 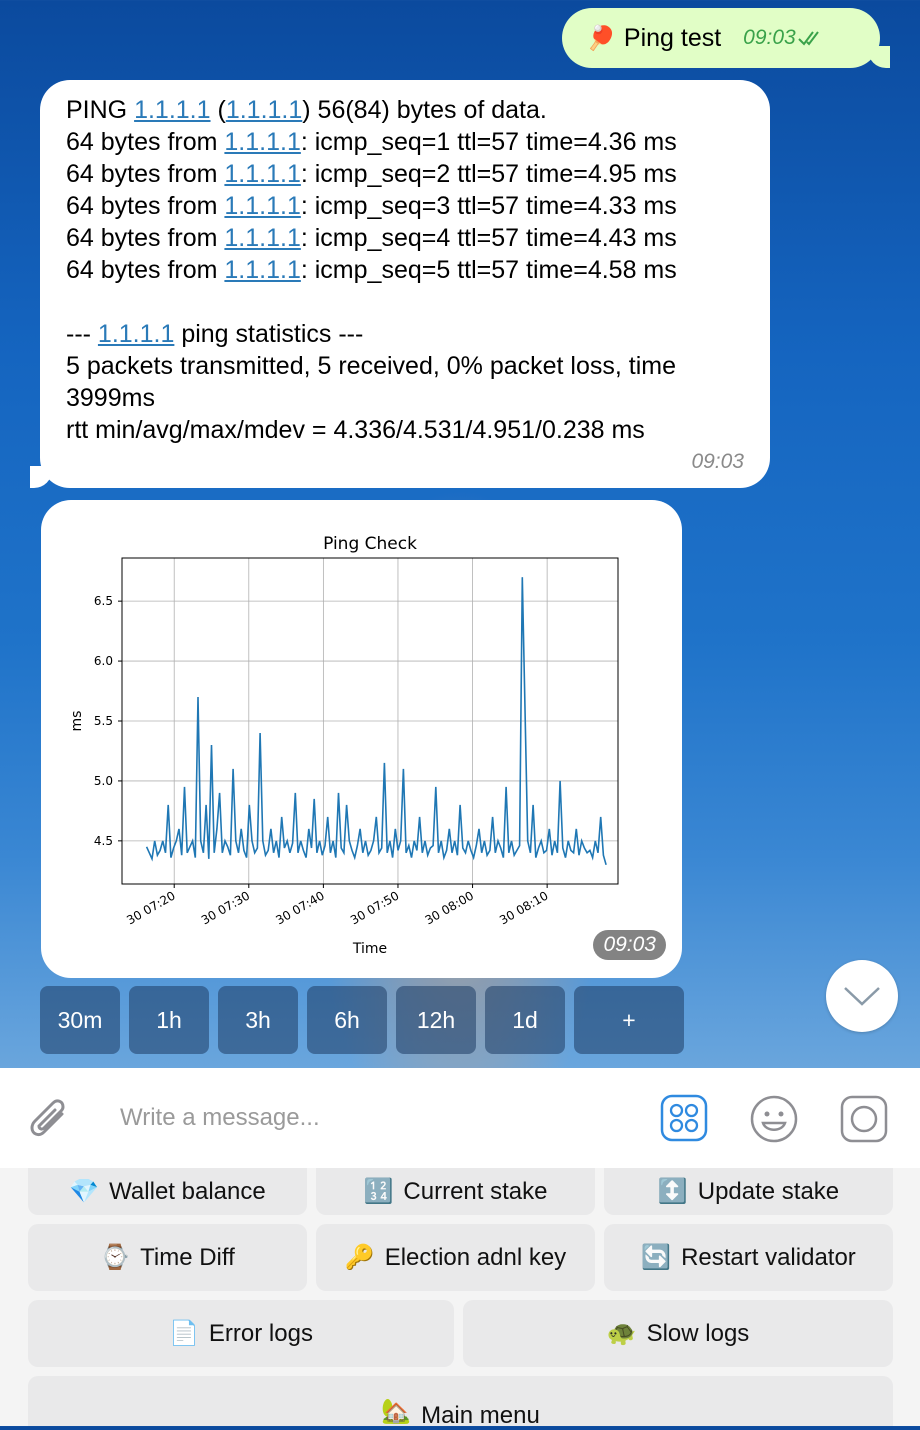 What do you see at coordinates (748, 1257) in the screenshot?
I see `restart-validator-button: 🔄 Restart validator` at bounding box center [748, 1257].